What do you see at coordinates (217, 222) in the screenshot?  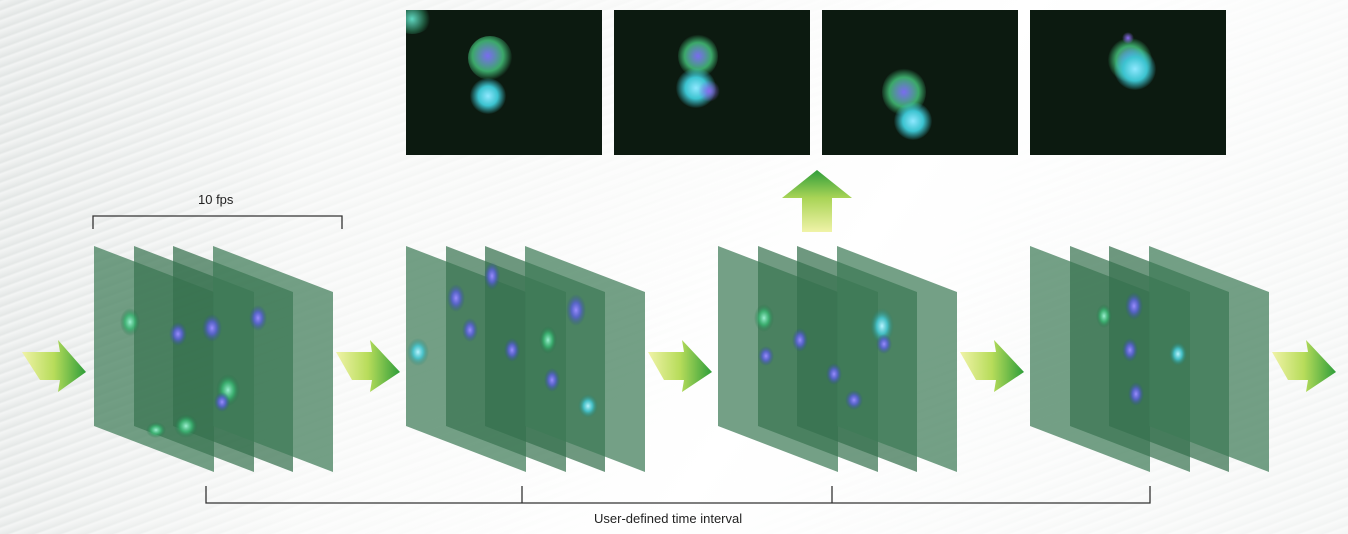 I see `frame-rate-bracket` at bounding box center [217, 222].